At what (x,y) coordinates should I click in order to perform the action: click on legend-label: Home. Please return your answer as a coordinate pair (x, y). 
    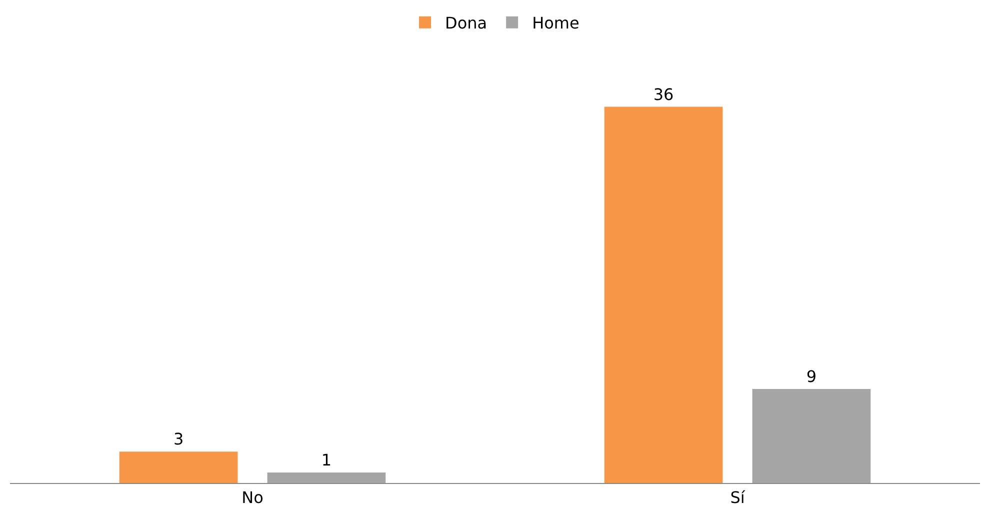
    Looking at the image, I should click on (556, 23).